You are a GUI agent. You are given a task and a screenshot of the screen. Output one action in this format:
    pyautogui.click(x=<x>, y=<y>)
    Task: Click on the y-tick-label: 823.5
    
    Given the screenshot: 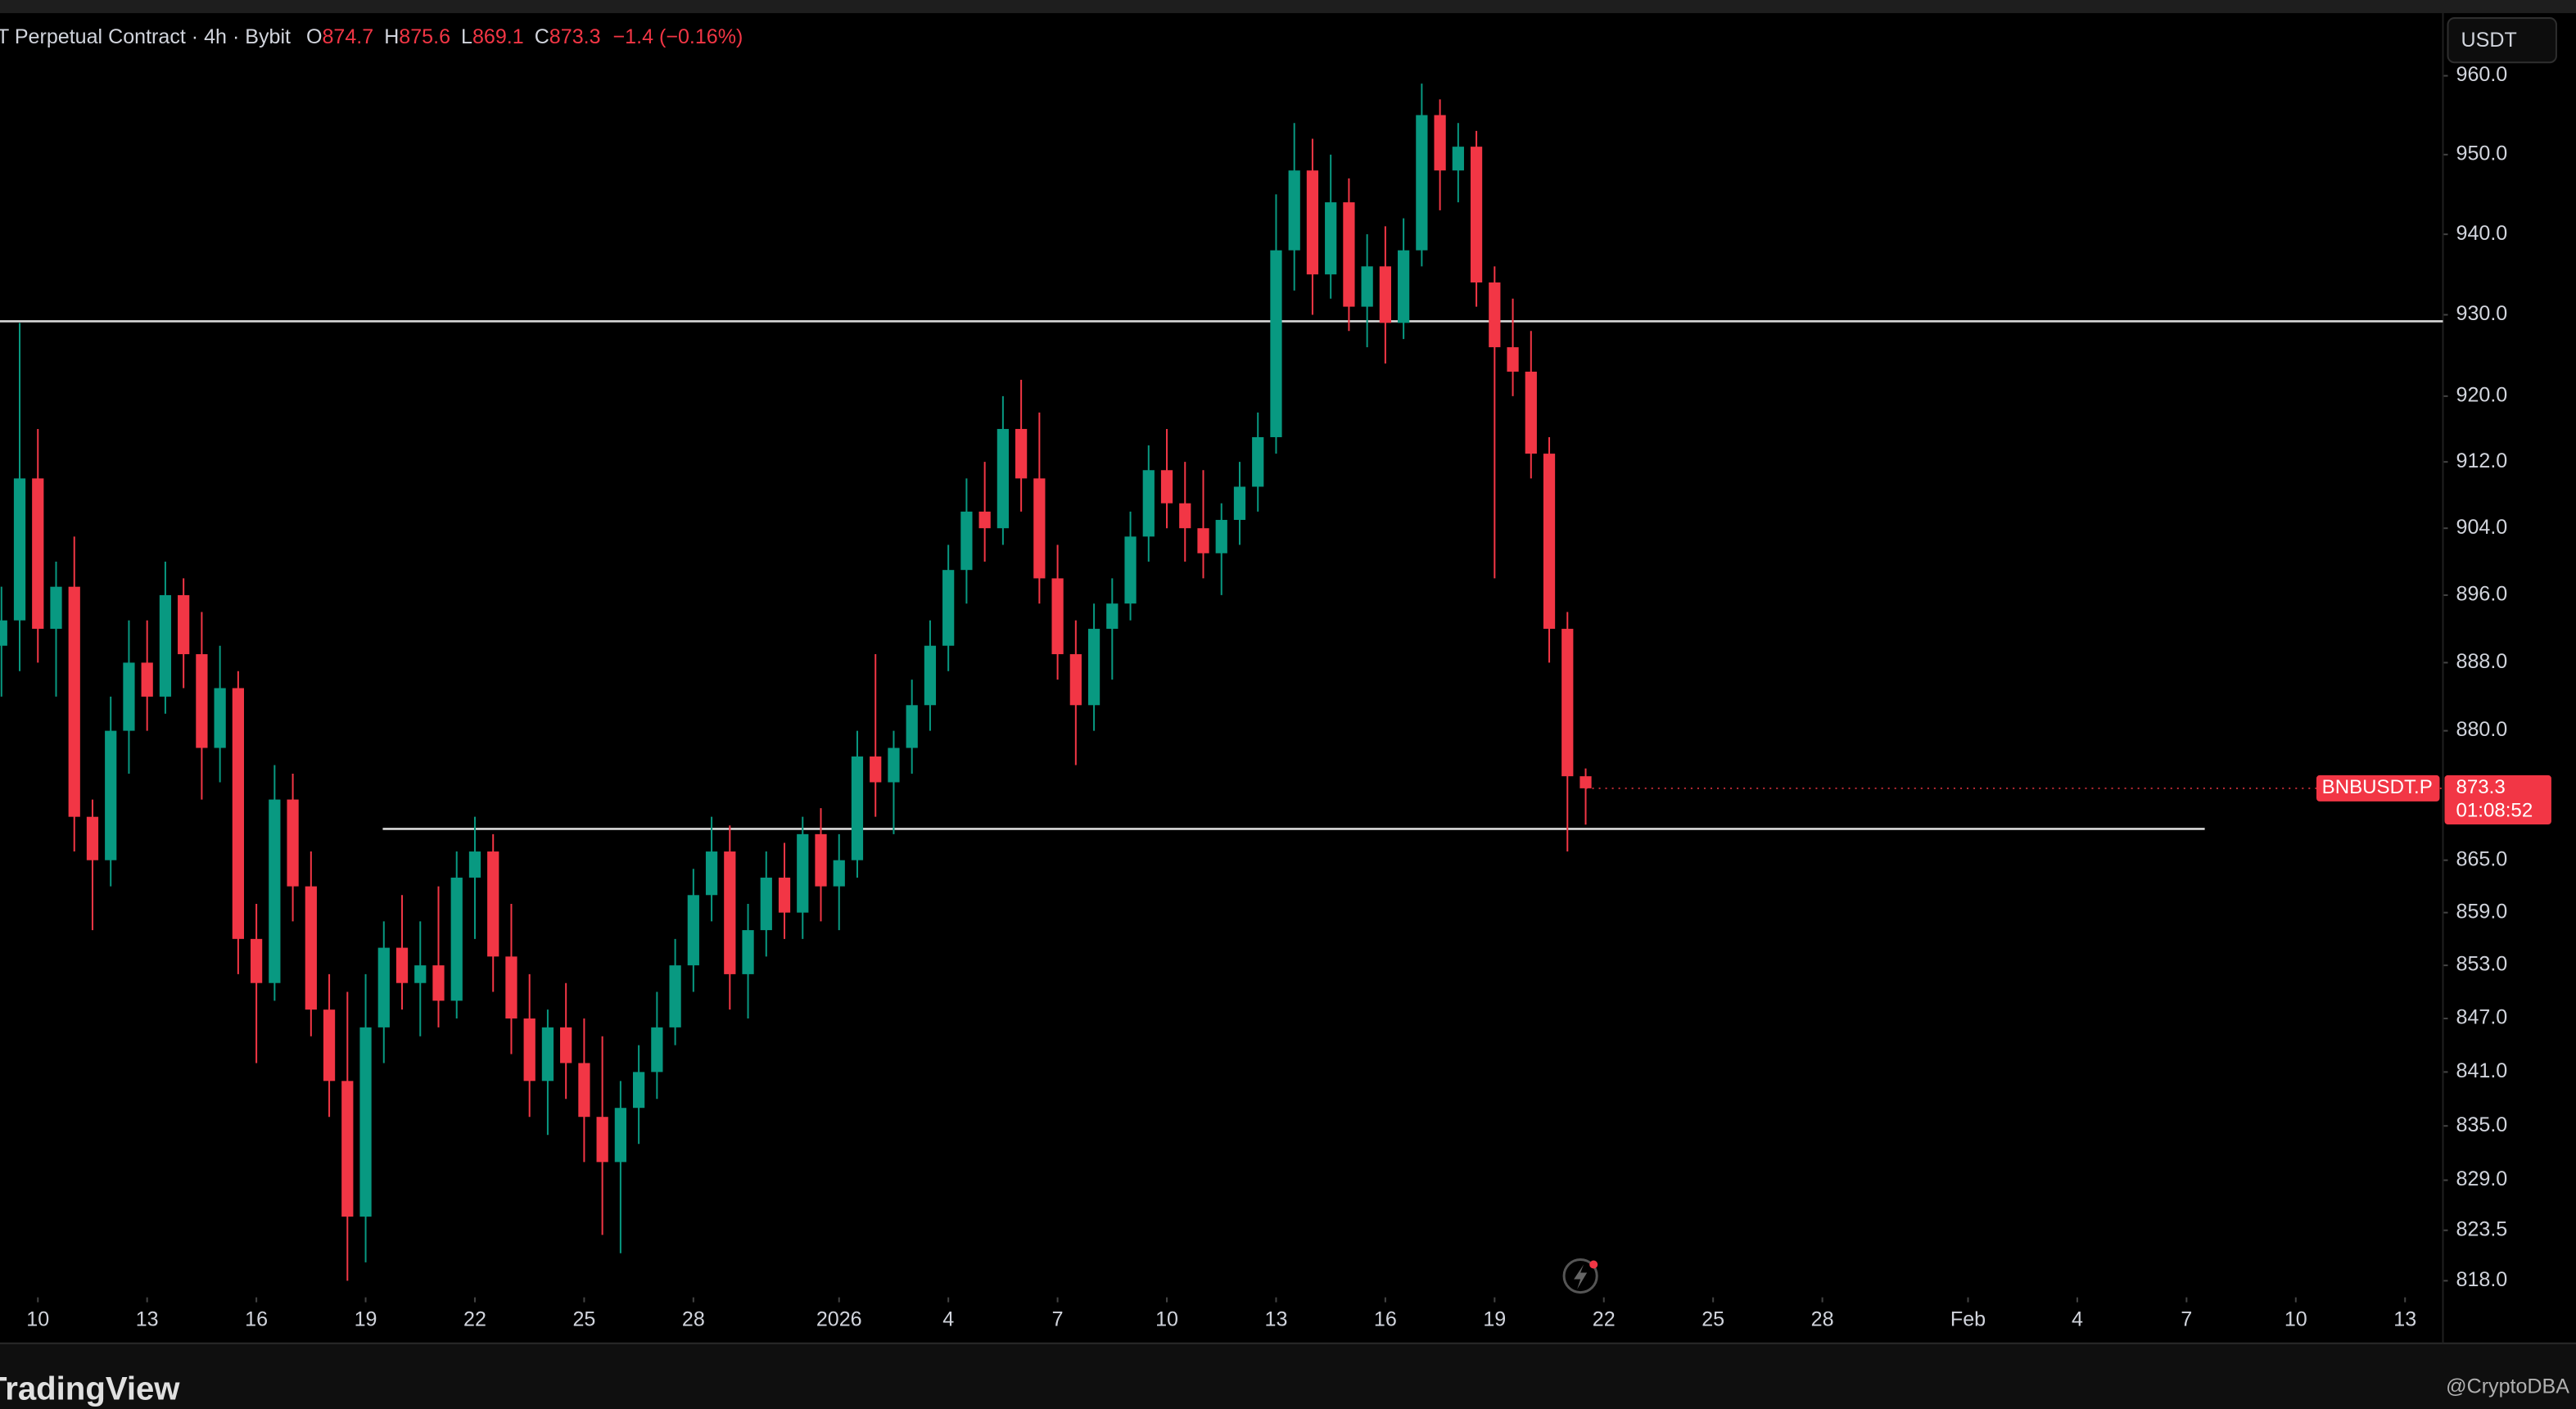 What is the action you would take?
    pyautogui.click(x=2482, y=1228)
    